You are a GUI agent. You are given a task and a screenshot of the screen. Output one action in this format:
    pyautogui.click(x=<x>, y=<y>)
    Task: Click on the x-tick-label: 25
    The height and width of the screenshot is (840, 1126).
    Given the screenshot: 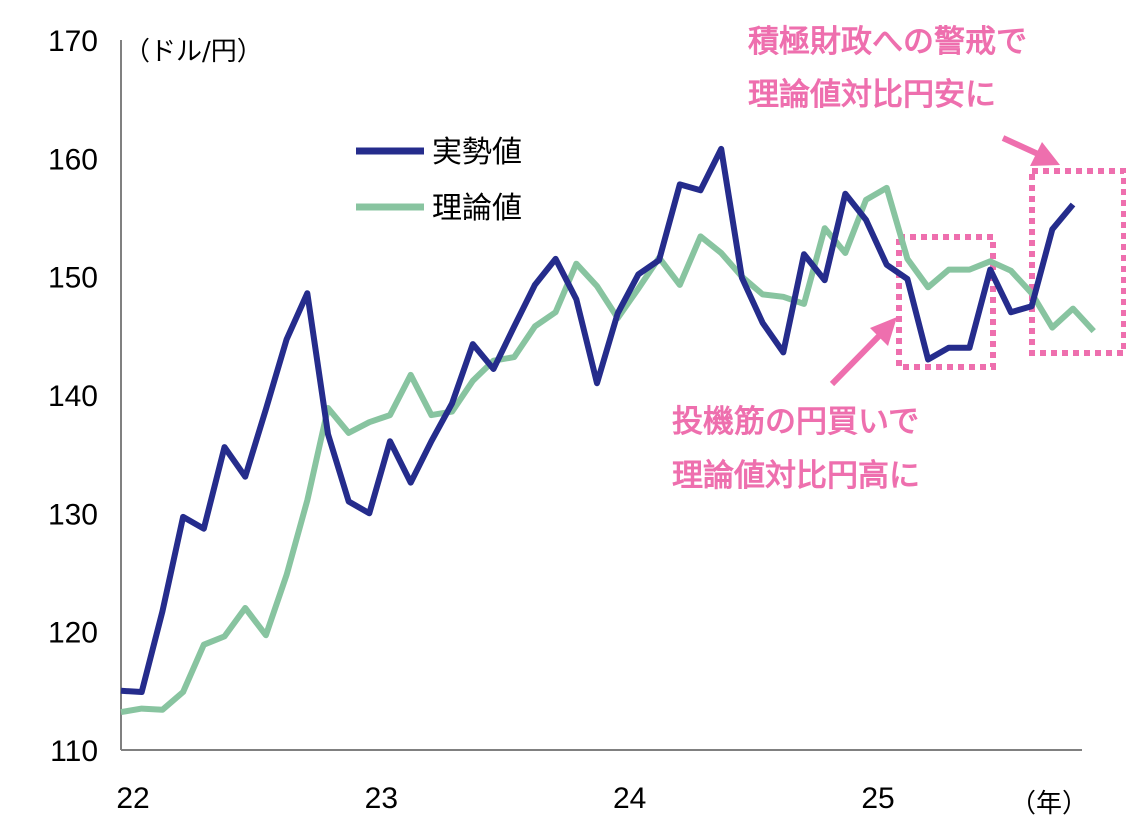 What is the action you would take?
    pyautogui.click(x=877, y=798)
    